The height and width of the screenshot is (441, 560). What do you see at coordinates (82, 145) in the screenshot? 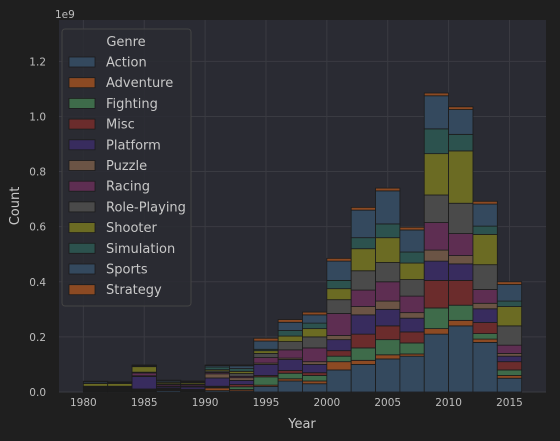
I see `legend-swatch-platform` at bounding box center [82, 145].